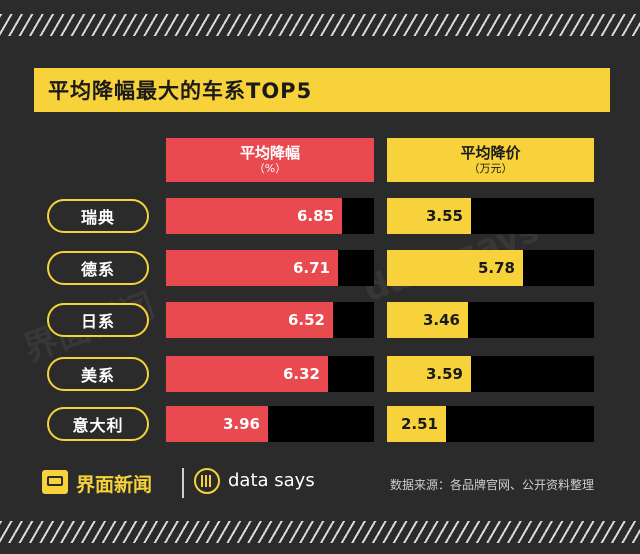 The image size is (640, 554). I want to click on category-label: 意大利, so click(98, 424).